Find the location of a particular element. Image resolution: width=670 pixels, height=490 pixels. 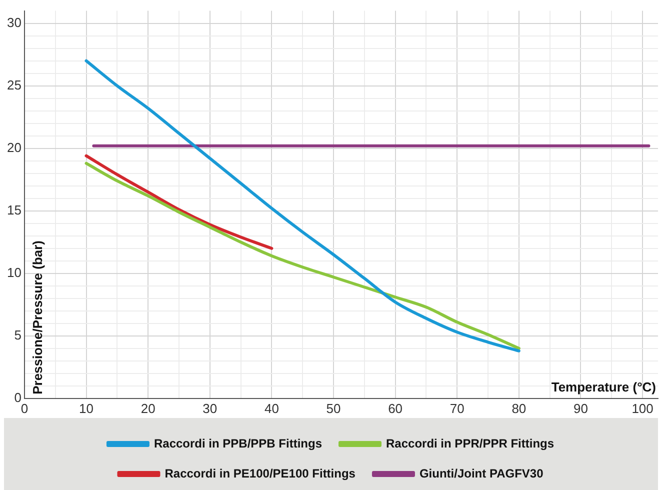

y-tick-label: 15 is located at coordinates (14, 210).